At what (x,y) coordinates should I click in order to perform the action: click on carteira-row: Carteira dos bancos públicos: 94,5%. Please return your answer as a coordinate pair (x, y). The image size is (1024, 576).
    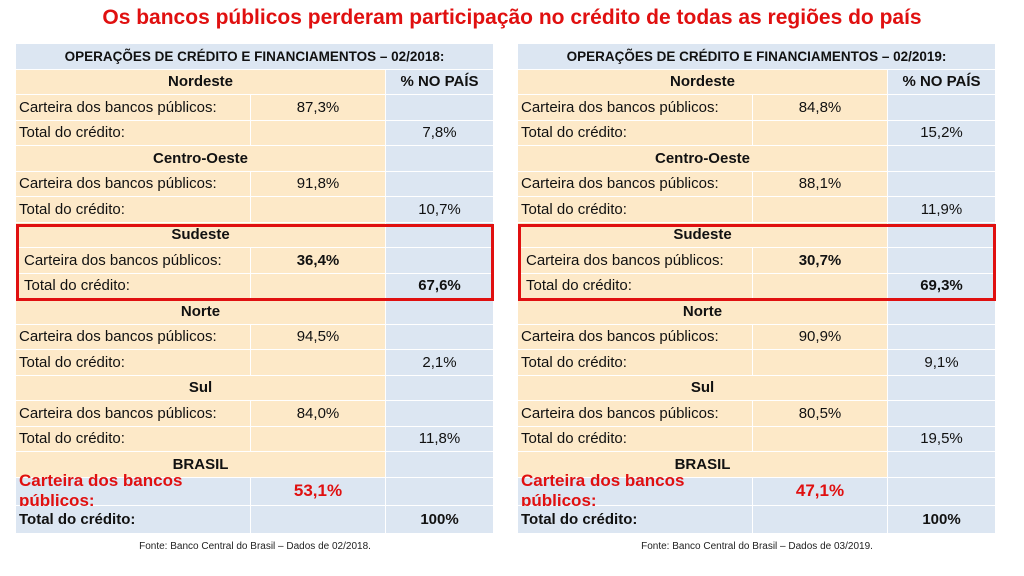
    Looking at the image, I should click on (255, 337).